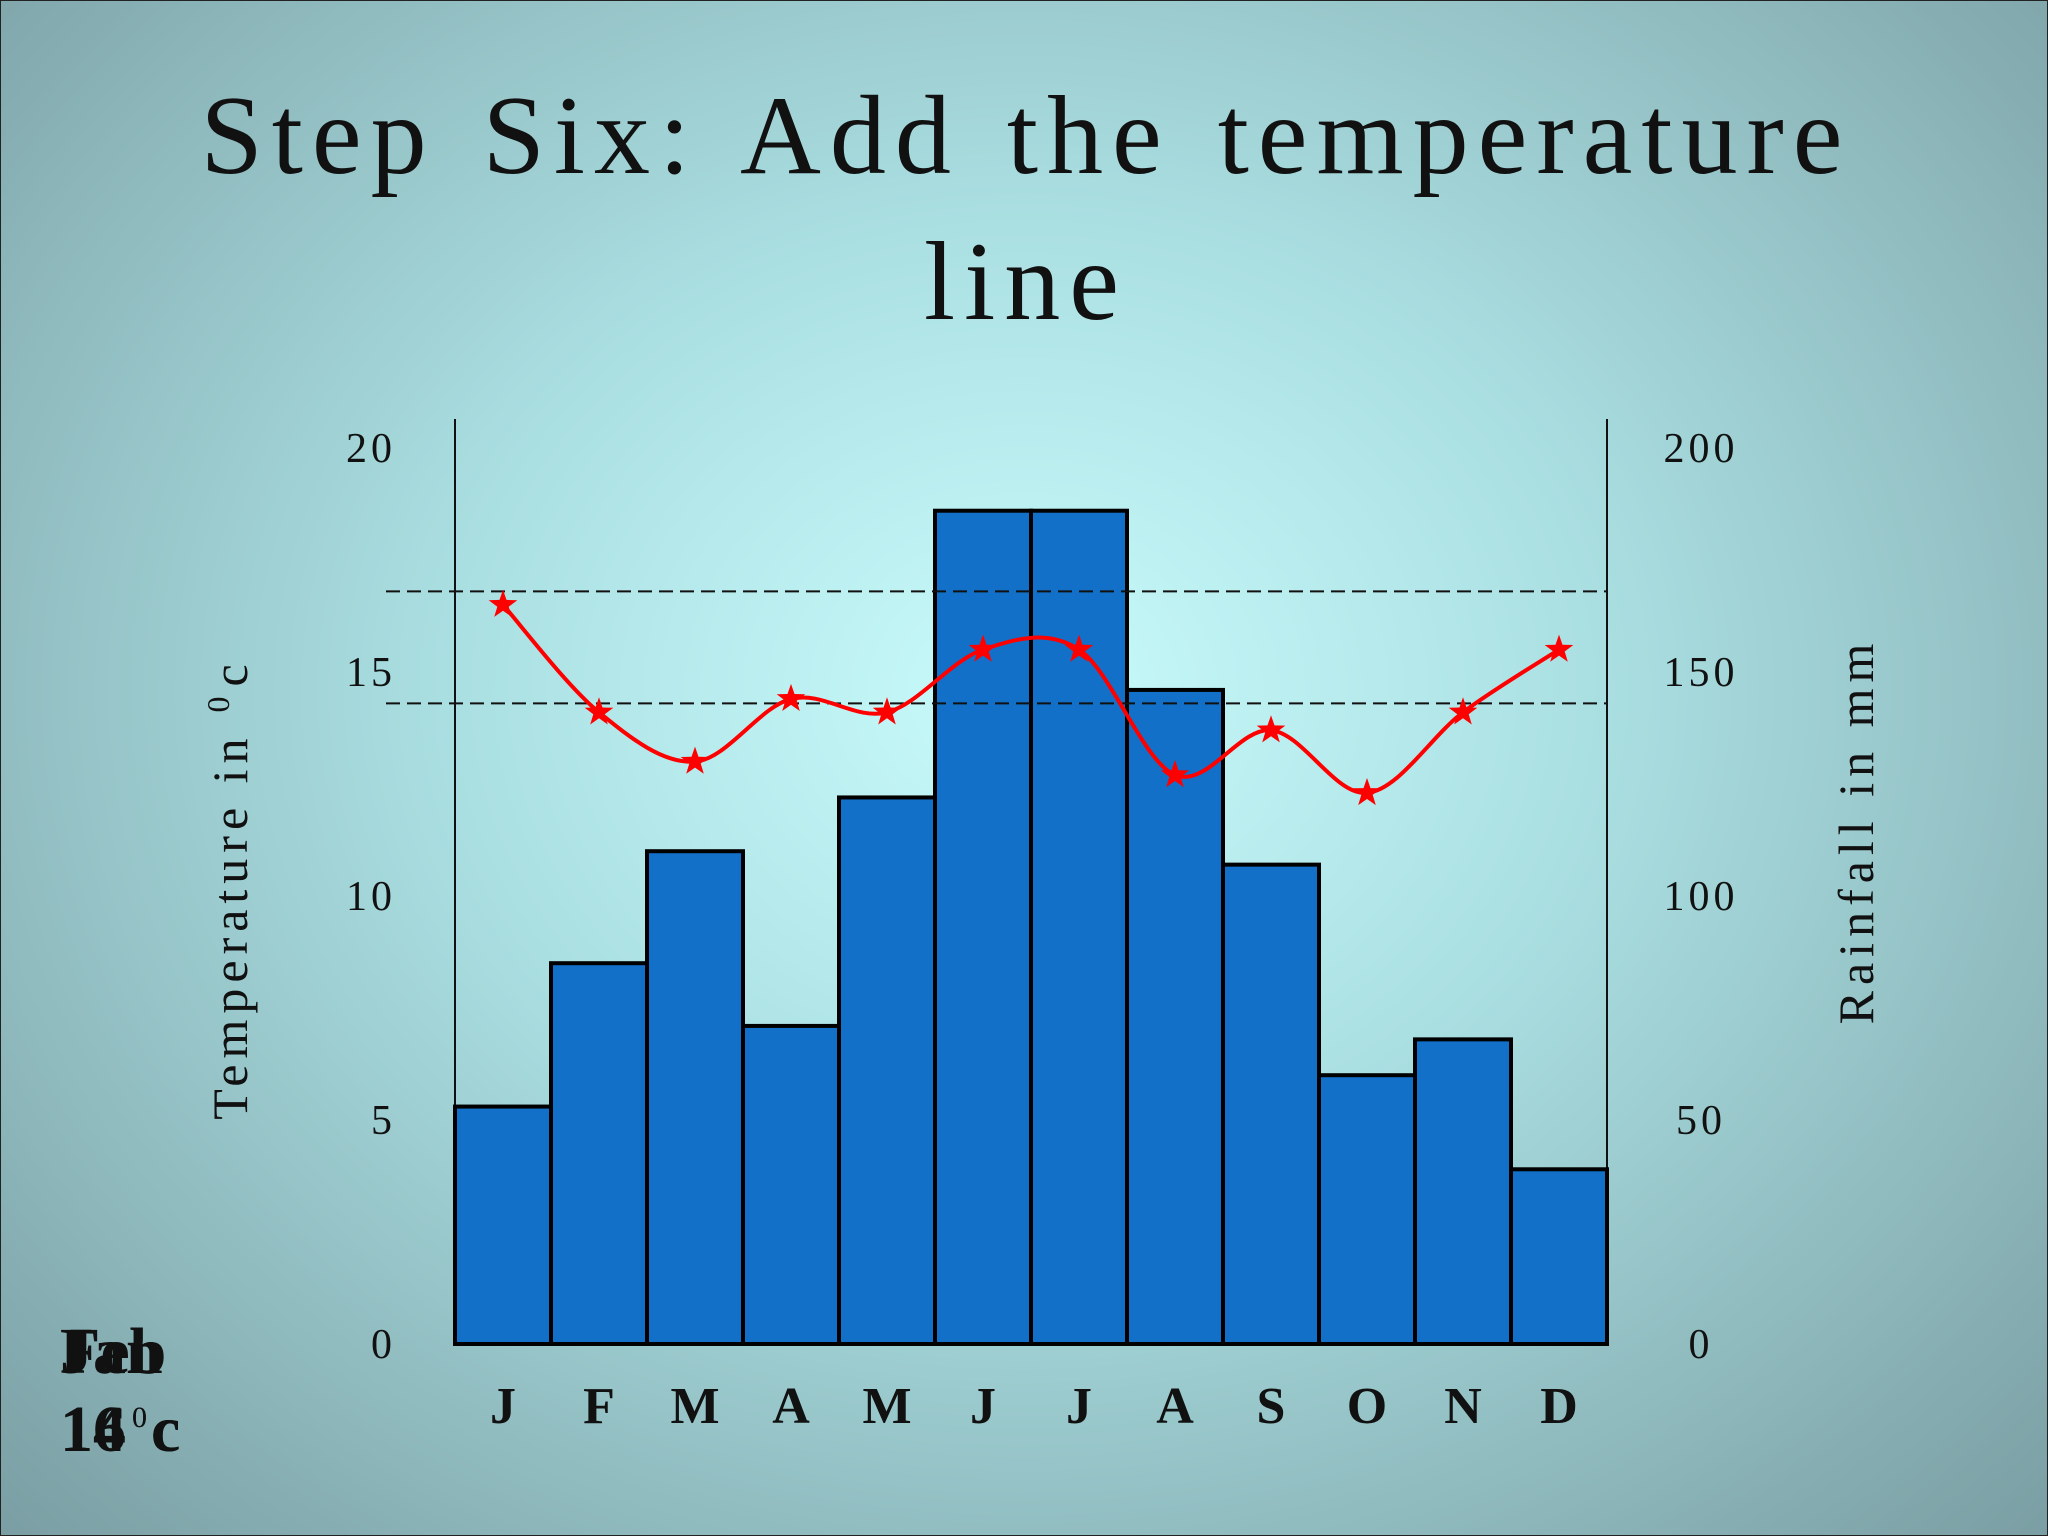 The width and height of the screenshot is (2048, 1537). What do you see at coordinates (1271, 1406) in the screenshot?
I see `x-tick-label: S` at bounding box center [1271, 1406].